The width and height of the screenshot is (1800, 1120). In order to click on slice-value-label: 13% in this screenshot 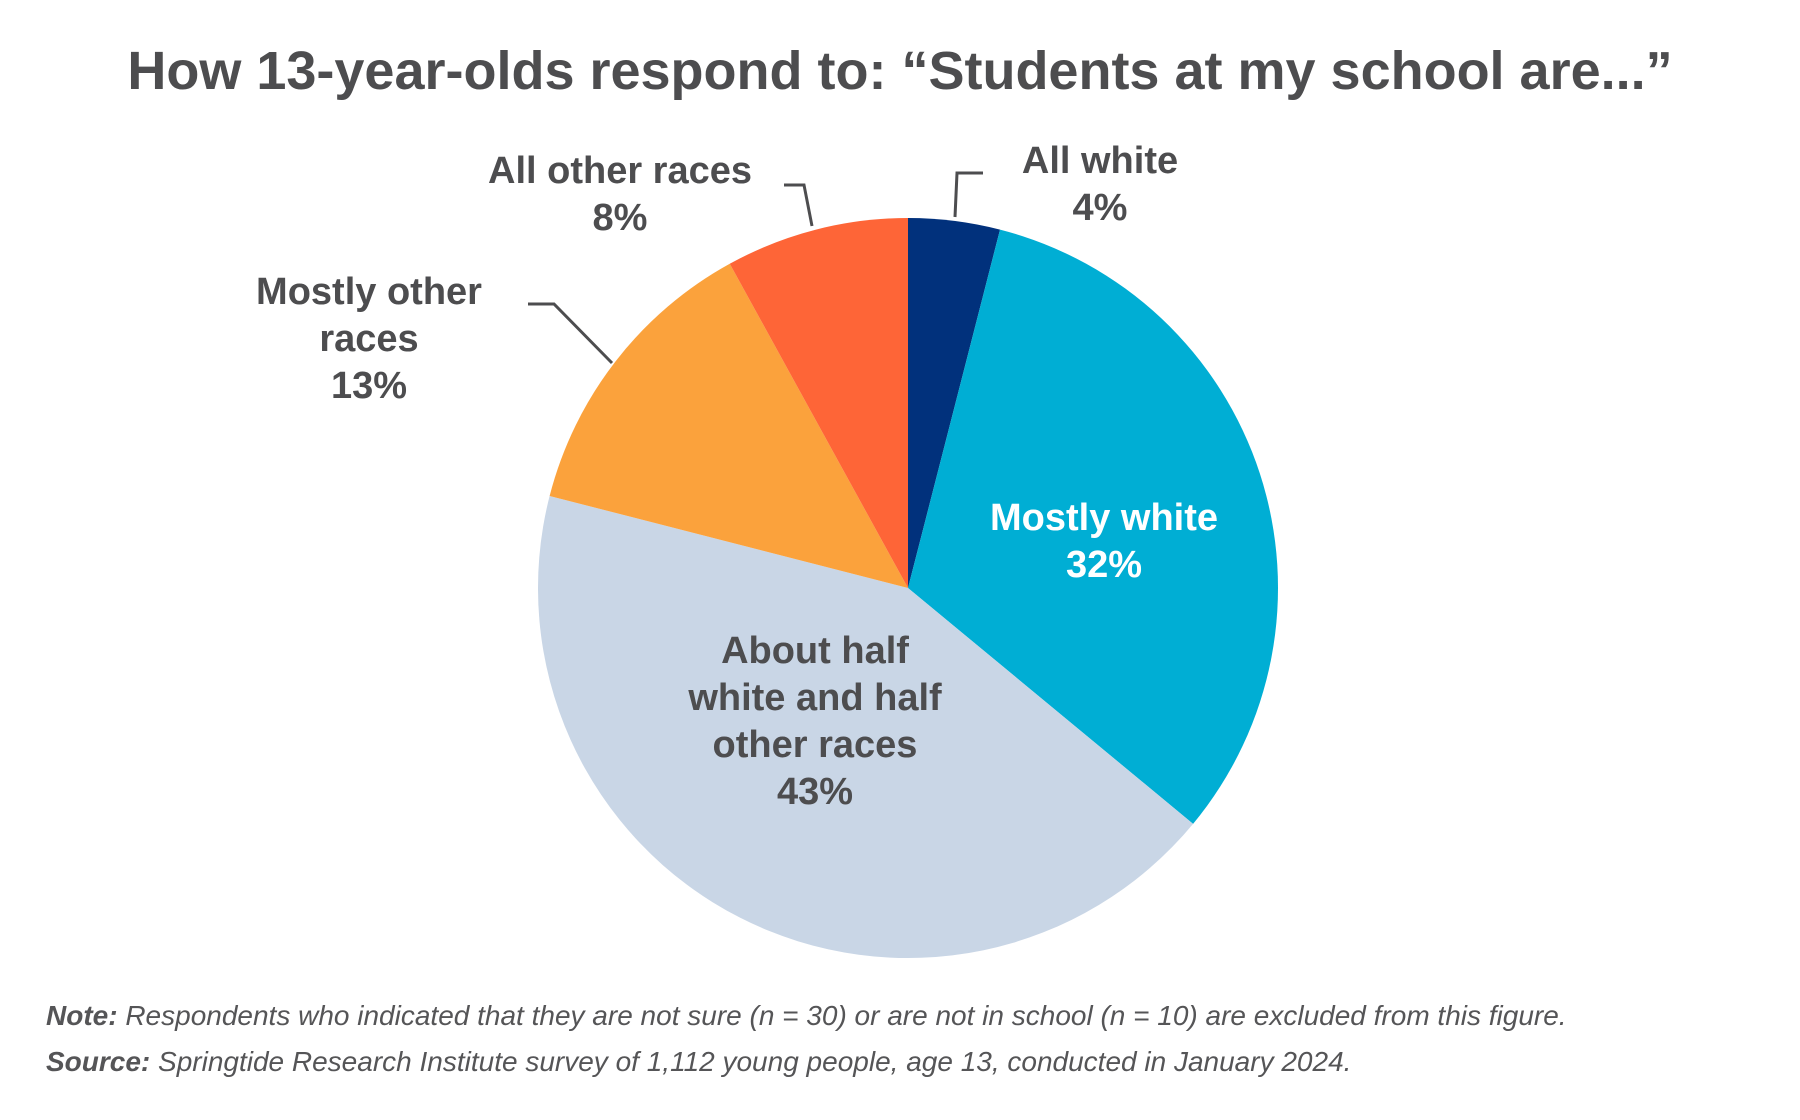, I will do `click(369, 386)`.